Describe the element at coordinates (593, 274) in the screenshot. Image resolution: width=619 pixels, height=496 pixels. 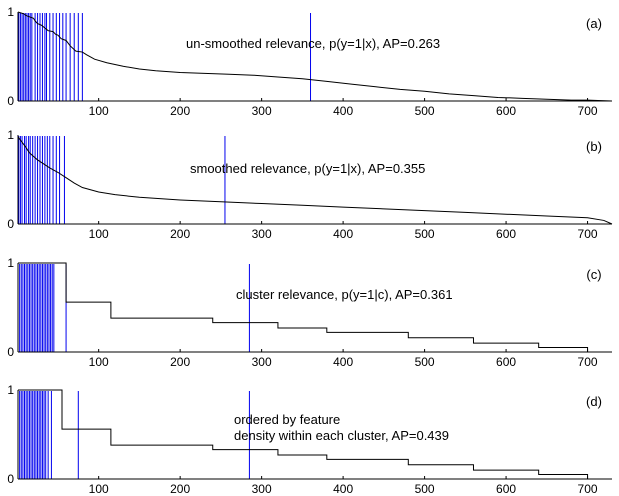
I see `panel-label: (c)` at that location.